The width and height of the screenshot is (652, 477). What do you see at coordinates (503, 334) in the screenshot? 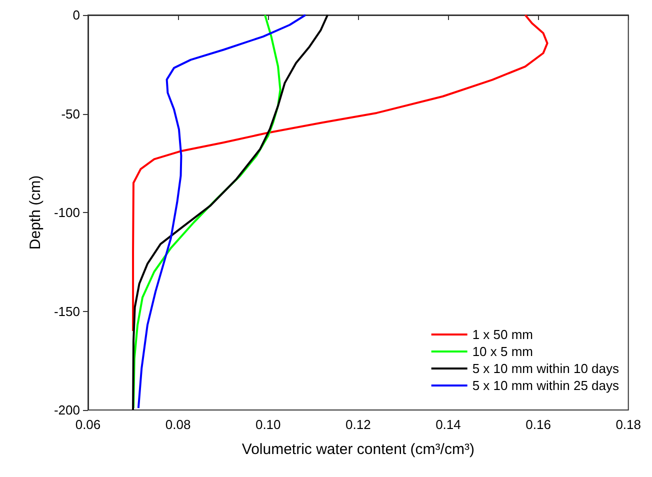
I see `legend-label: 1 x 50 mm` at bounding box center [503, 334].